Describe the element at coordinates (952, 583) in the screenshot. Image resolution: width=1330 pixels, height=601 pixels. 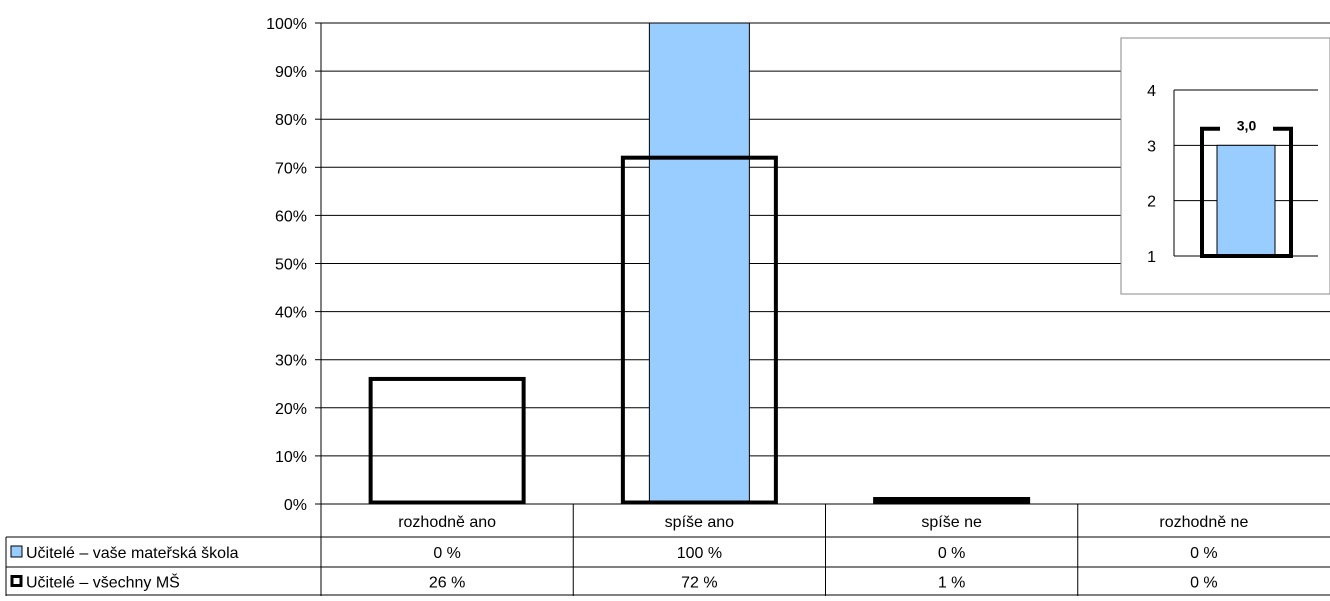
I see `table-value: 1 %` at that location.